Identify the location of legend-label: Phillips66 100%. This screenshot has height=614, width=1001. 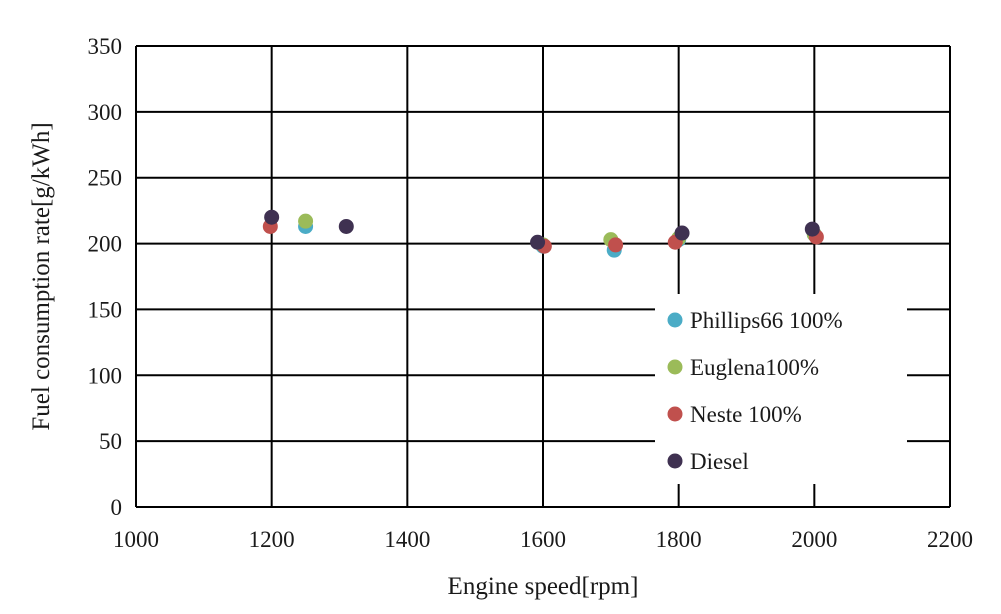
(766, 320).